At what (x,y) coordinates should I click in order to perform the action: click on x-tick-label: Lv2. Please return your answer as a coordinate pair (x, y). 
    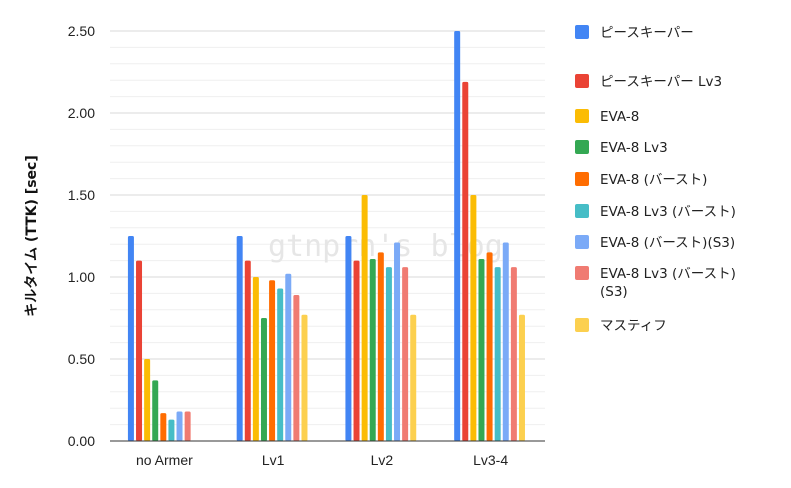
    Looking at the image, I should click on (382, 460).